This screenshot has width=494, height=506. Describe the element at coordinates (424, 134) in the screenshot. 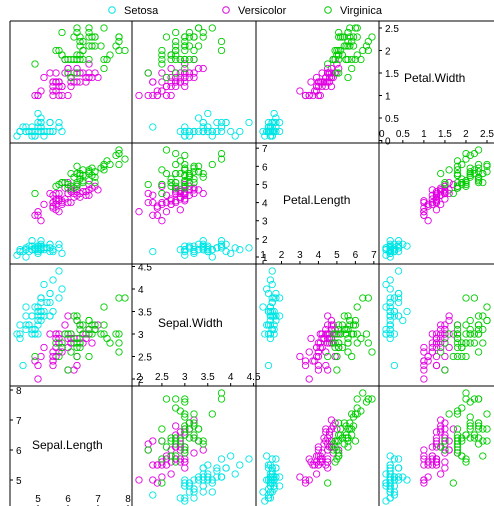

I see `tick-label: 1` at that location.